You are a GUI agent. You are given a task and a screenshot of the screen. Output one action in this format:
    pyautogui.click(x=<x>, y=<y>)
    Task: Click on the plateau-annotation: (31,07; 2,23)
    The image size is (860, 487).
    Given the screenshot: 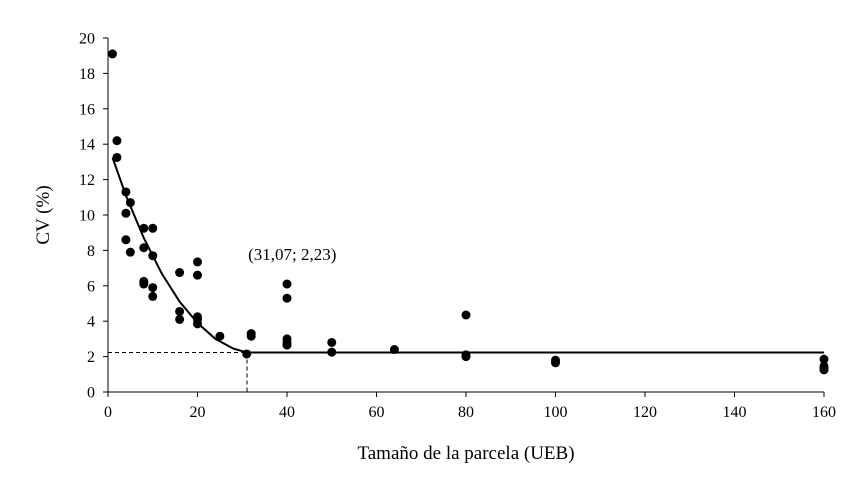 What is the action you would take?
    pyautogui.click(x=292, y=254)
    